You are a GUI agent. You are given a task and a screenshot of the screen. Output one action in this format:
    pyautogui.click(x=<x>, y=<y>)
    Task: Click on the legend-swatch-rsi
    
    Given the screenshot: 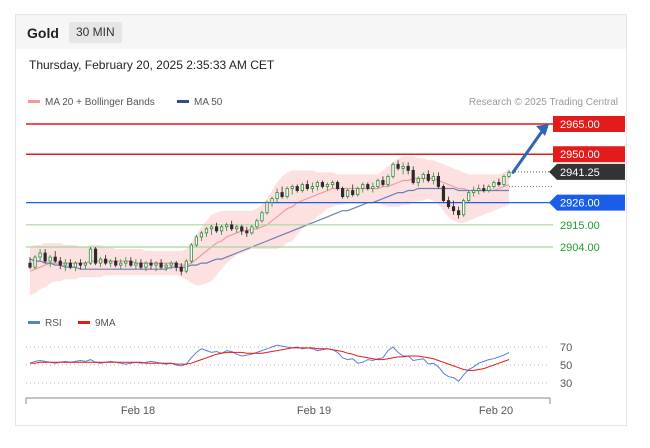 What is the action you would take?
    pyautogui.click(x=34, y=322)
    